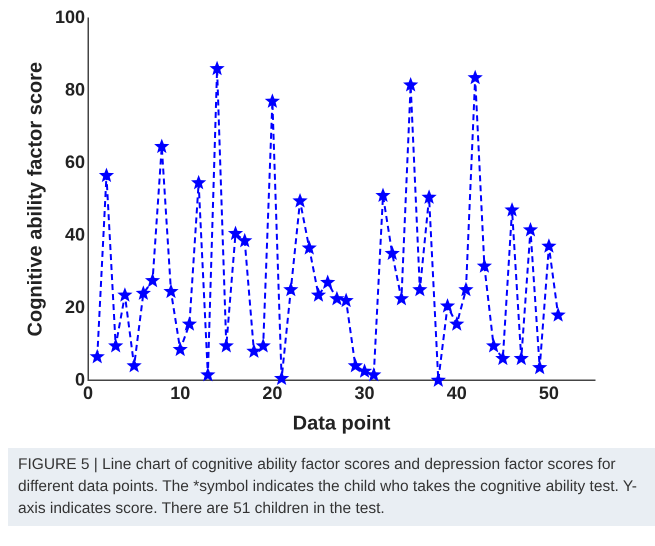  What do you see at coordinates (180, 393) in the screenshot?
I see `x-tick-label: 10` at bounding box center [180, 393].